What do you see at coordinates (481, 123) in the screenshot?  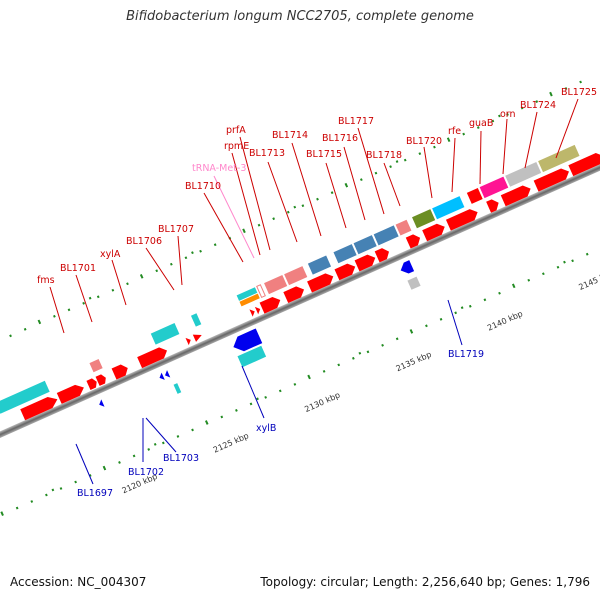 I see `gene-label-guab: guaB` at bounding box center [481, 123].